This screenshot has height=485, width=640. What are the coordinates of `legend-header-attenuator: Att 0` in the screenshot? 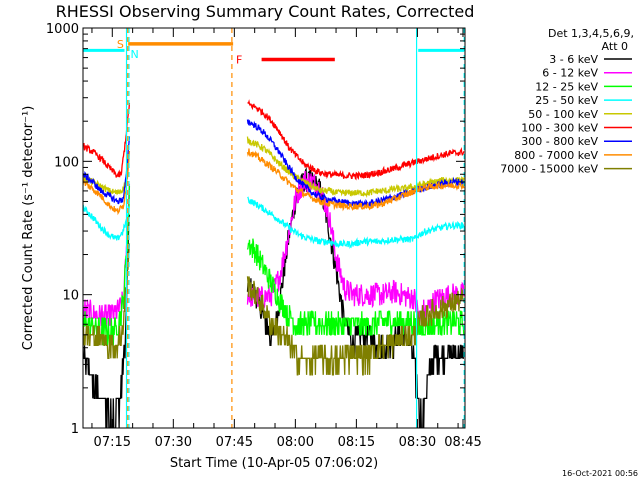 It's located at (615, 46).